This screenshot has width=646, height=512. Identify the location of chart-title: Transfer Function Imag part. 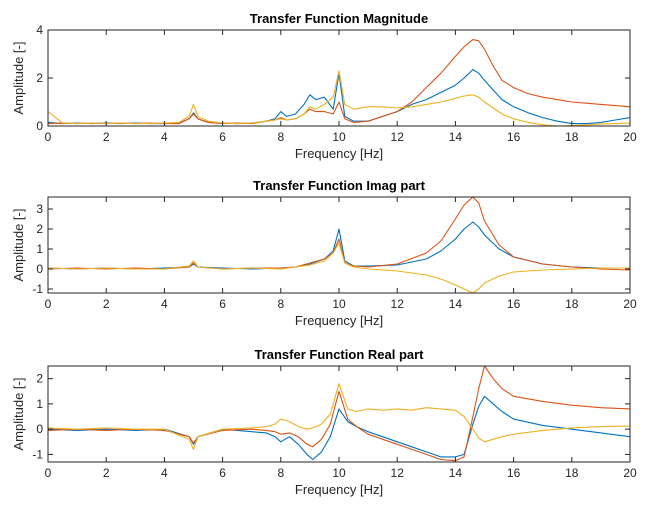
(339, 185).